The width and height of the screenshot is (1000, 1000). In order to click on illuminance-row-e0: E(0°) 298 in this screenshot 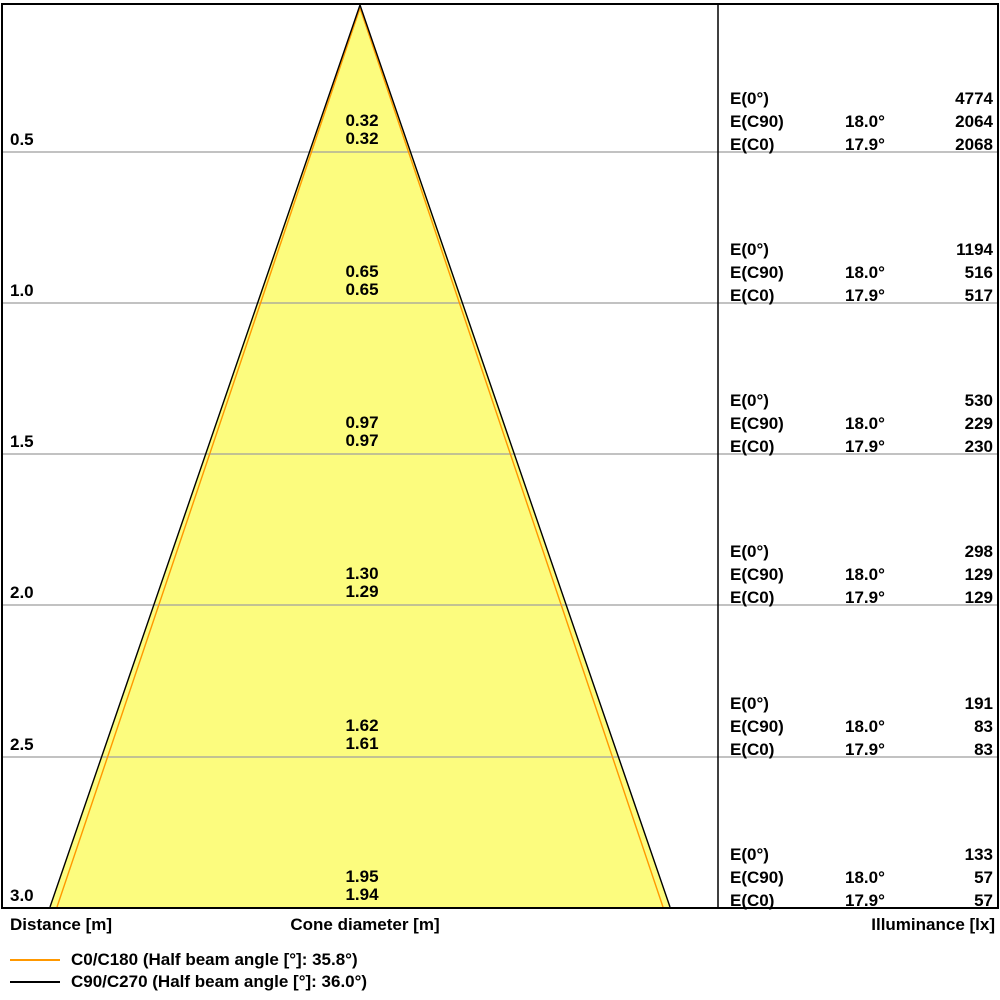, I will do `click(861, 551)`.